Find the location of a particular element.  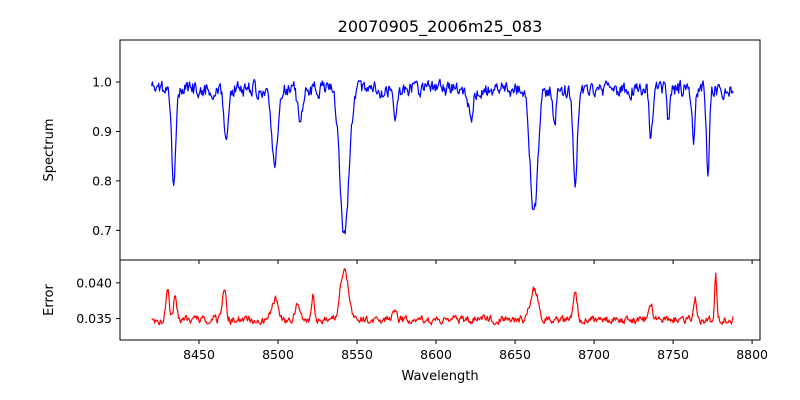

chart-title: 20070905_2006m25_083 is located at coordinates (440, 27).